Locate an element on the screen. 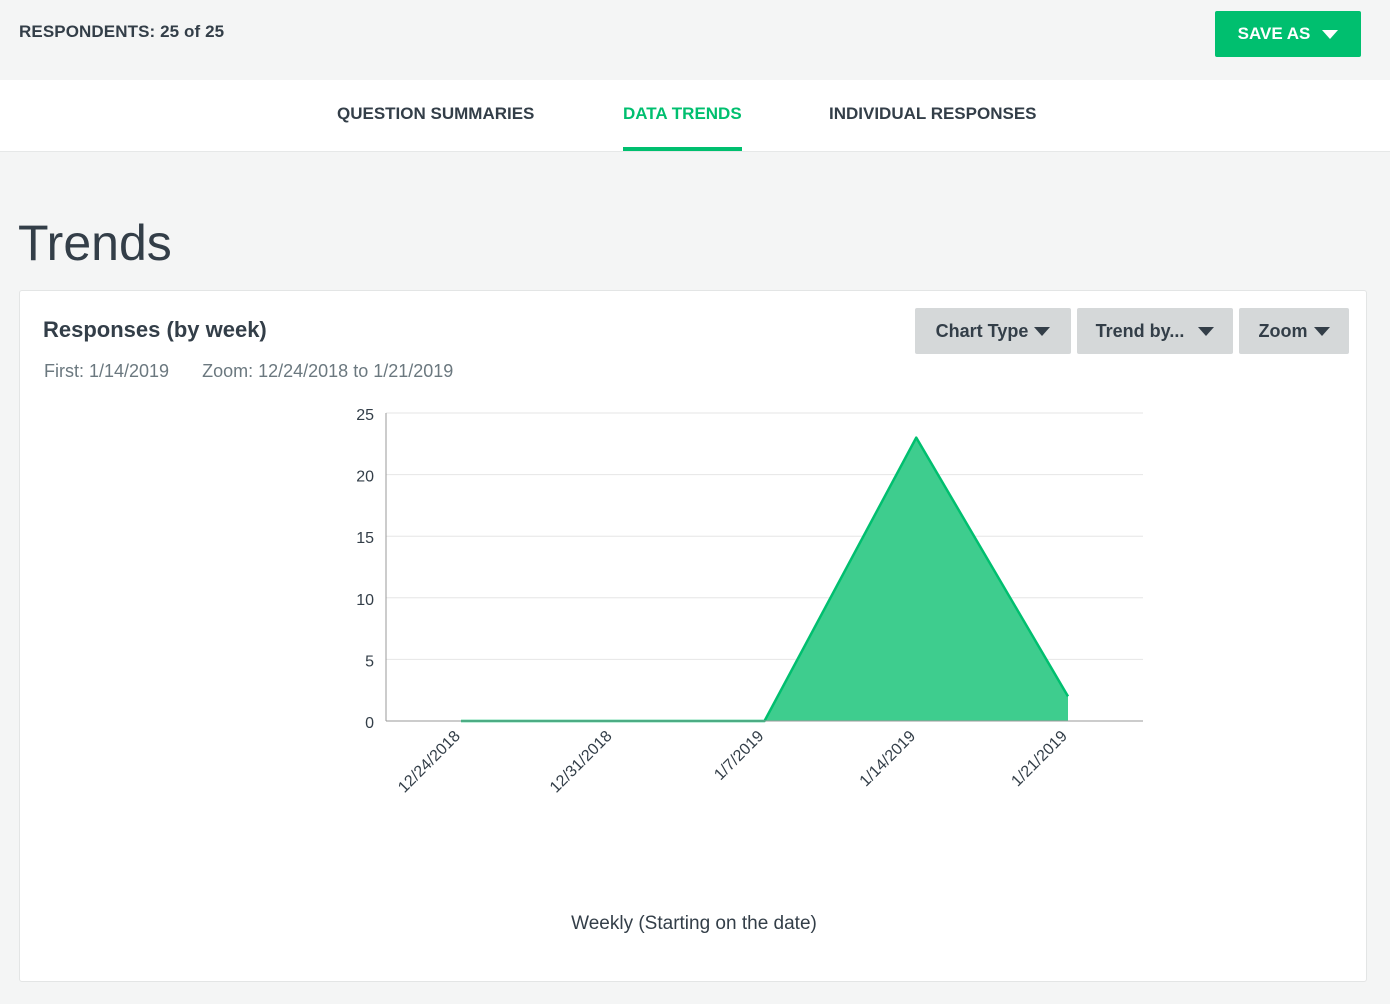 The width and height of the screenshot is (1390, 1004). respondents-count: RESPONDENTS: 25 of 25 is located at coordinates (122, 31).